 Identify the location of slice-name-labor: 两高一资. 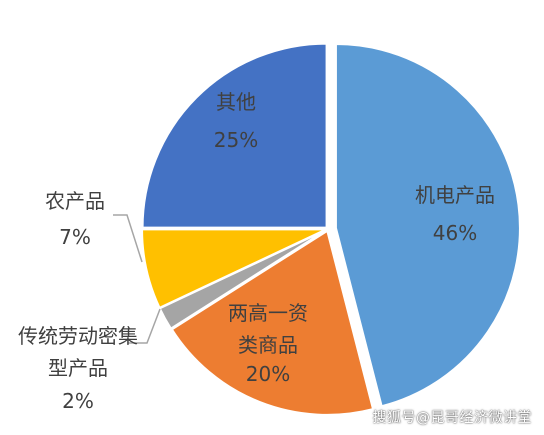
(268, 313).